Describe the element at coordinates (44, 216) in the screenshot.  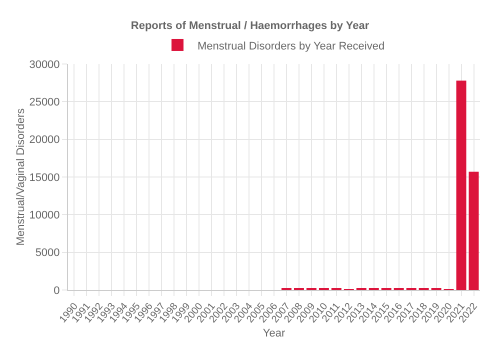
I see `y-tick-label: 10000` at that location.